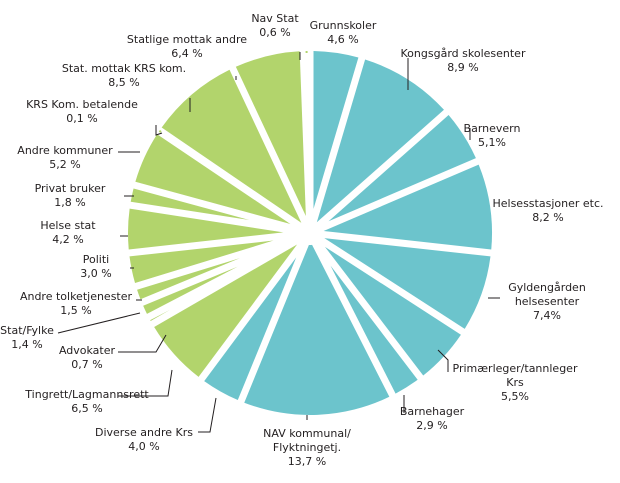  I want to click on slice-value-label: 4,6 %, so click(342, 39).